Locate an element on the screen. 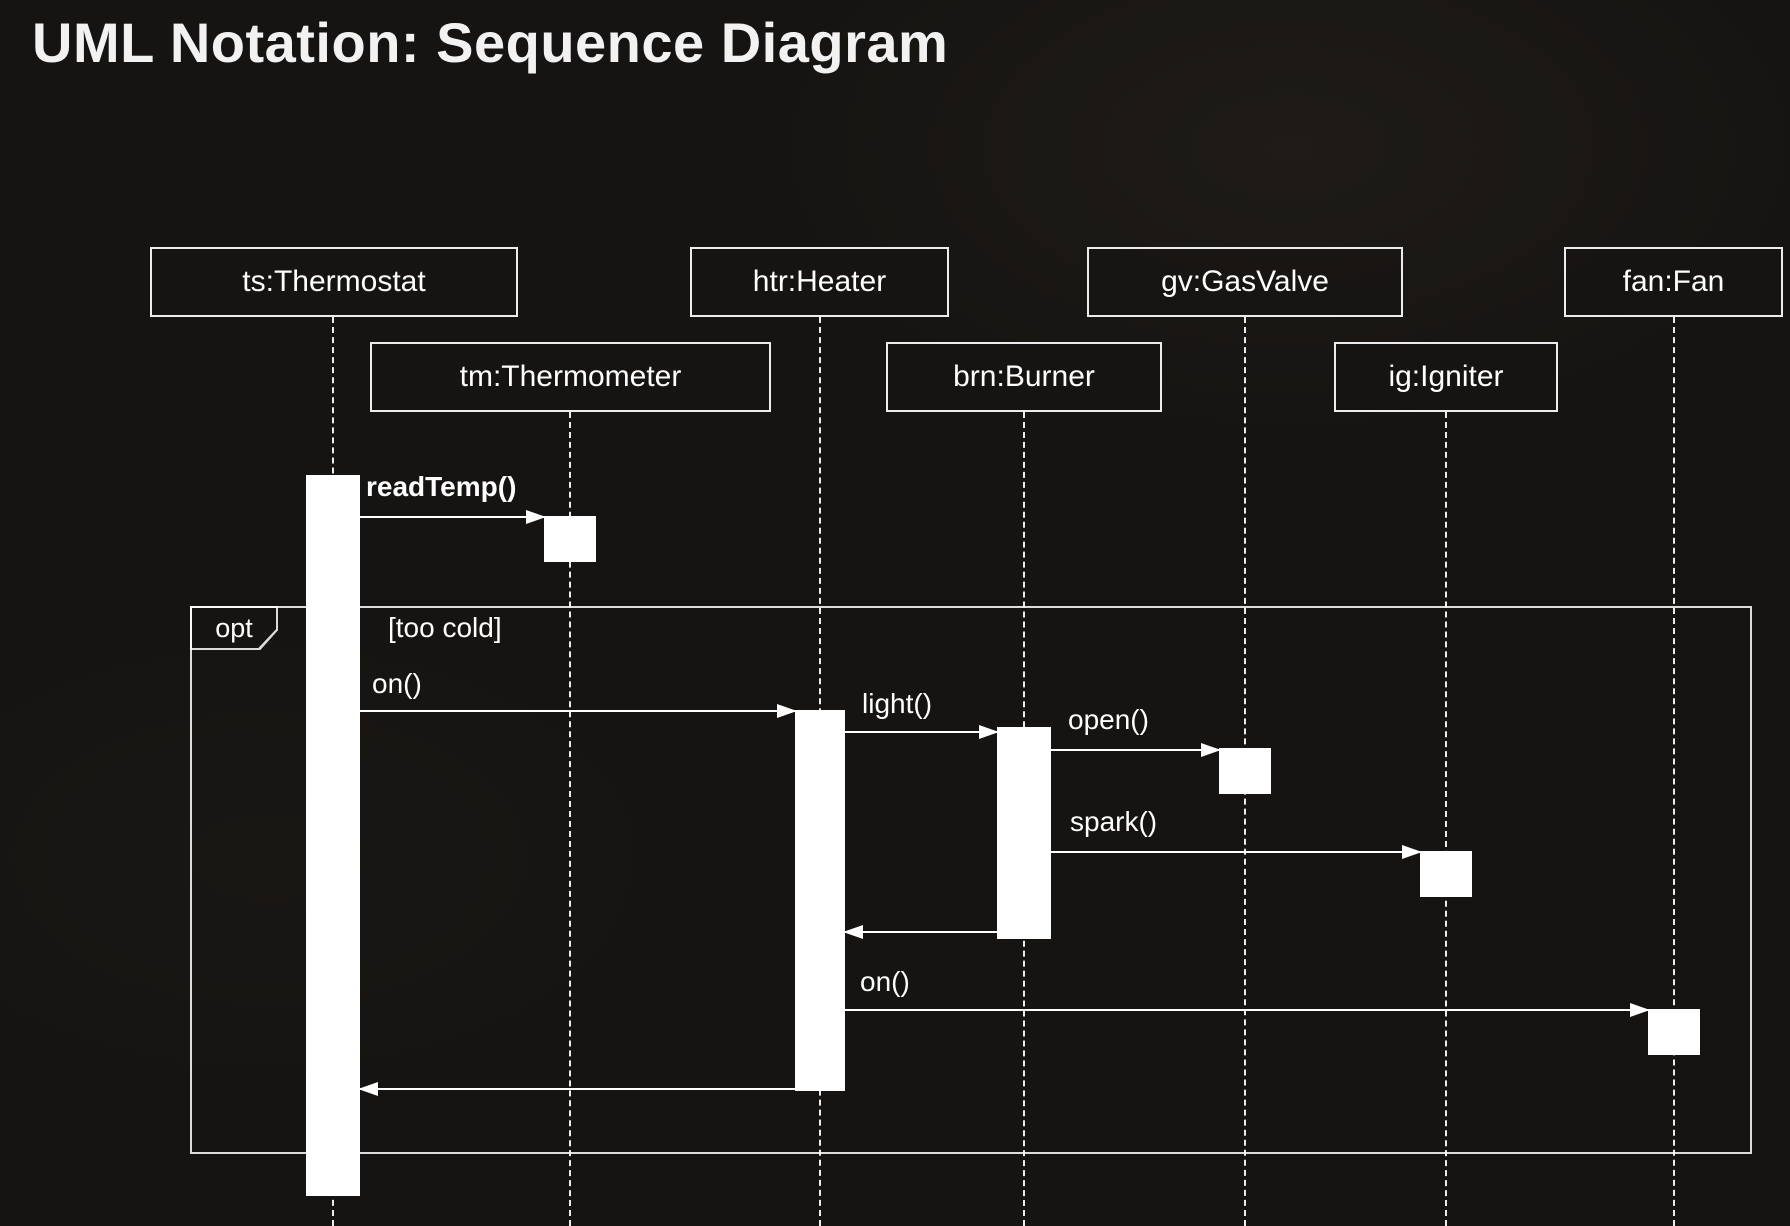  activation-fan-fan is located at coordinates (1674, 1032).